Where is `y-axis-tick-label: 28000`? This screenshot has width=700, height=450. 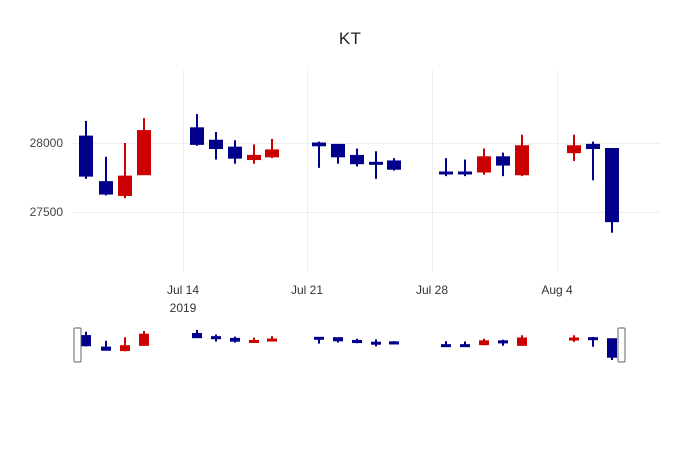 y-axis-tick-label: 28000 is located at coordinates (47, 143).